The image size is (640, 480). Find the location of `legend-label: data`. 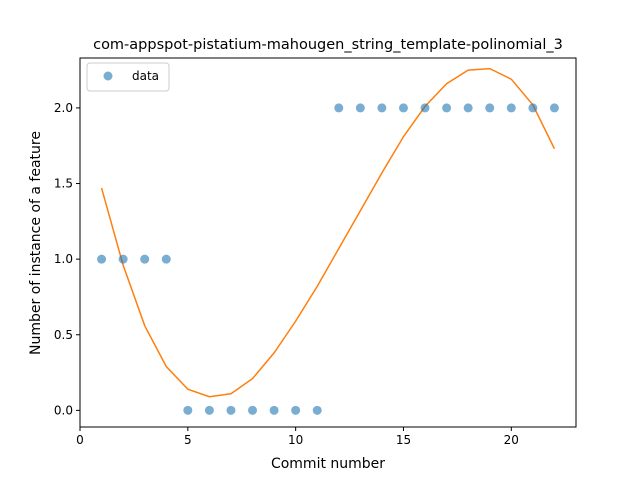

legend-label: data is located at coordinates (145, 76).